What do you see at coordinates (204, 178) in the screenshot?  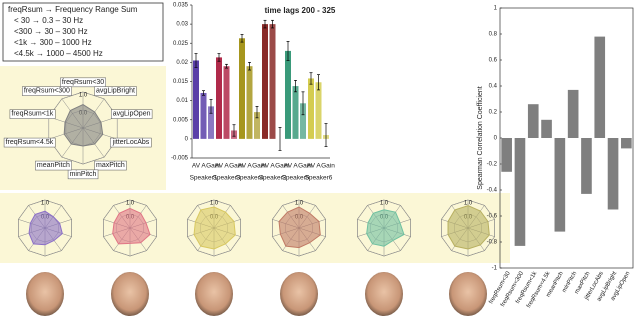 I see `group-label: Speaker1` at bounding box center [204, 178].